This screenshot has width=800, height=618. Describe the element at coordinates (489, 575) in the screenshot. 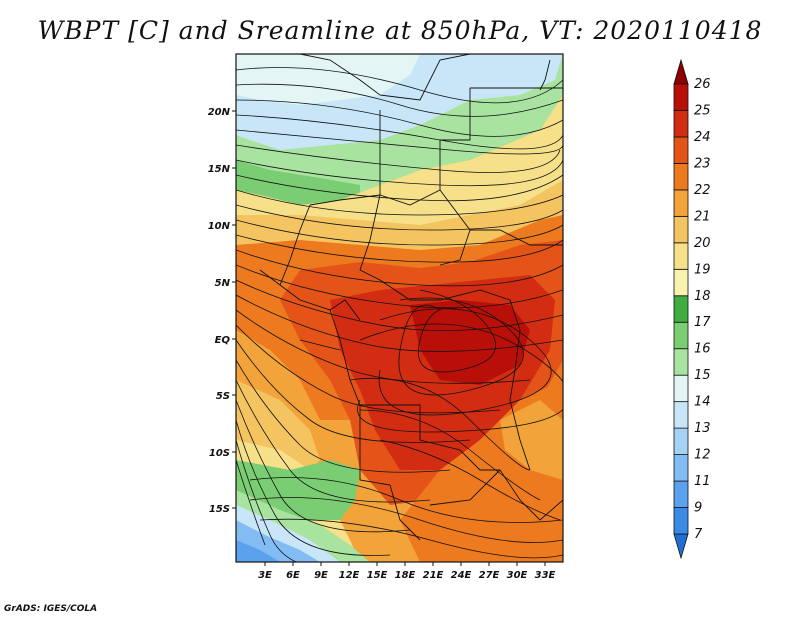

I see `lon-label: 27E` at that location.